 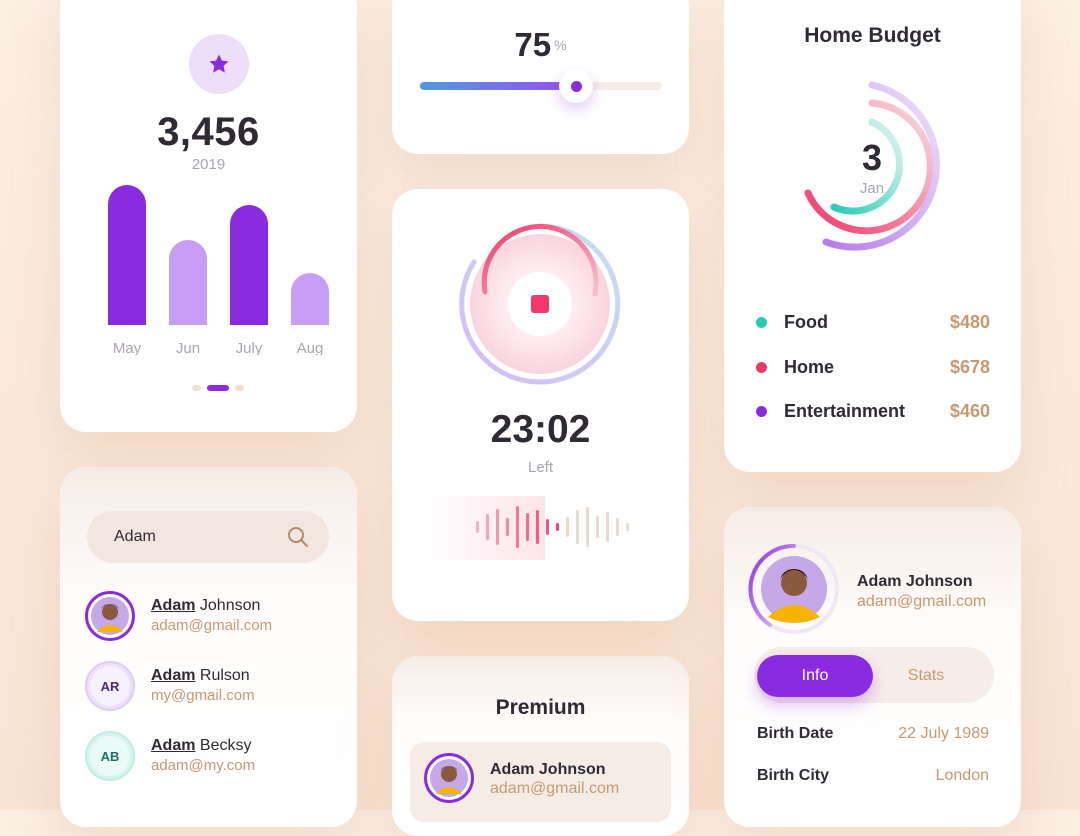 I want to click on name-rest: Johnson, so click(x=228, y=605).